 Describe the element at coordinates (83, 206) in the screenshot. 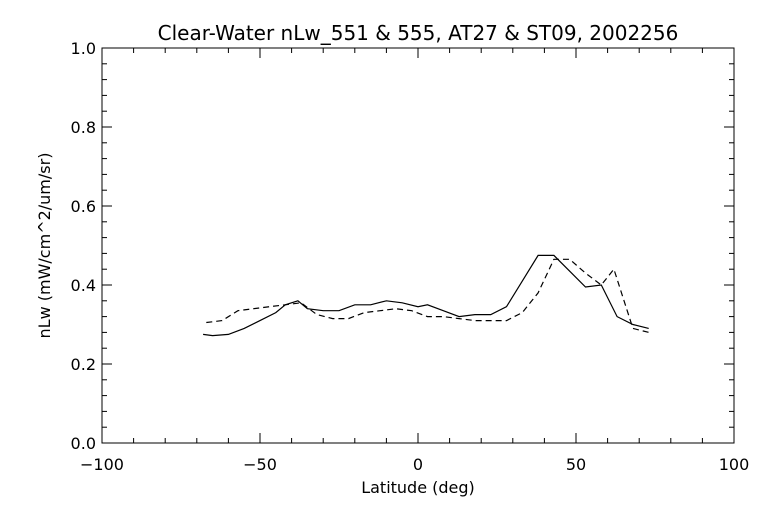

I see `y-tick-label: 0.6` at that location.